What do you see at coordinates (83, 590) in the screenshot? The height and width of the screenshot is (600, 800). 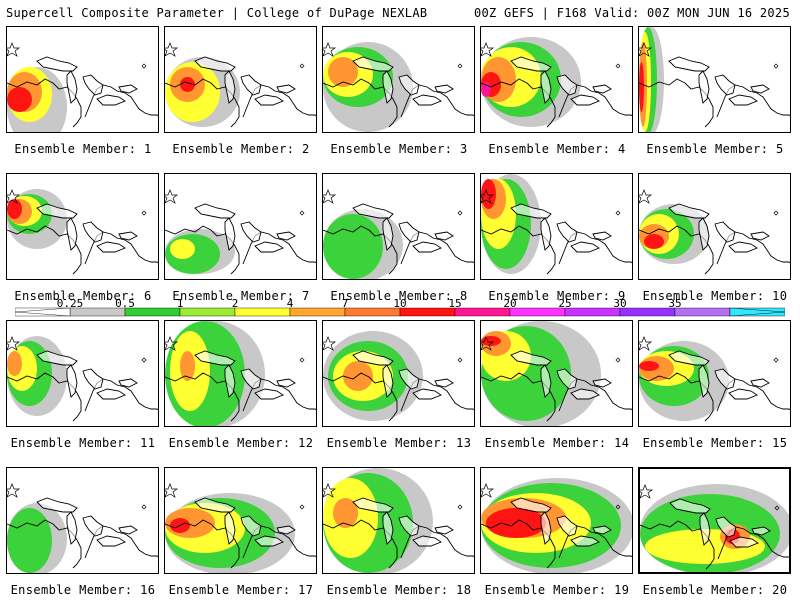 I see `ensemble-member-label: Ensemble Member: 16` at bounding box center [83, 590].